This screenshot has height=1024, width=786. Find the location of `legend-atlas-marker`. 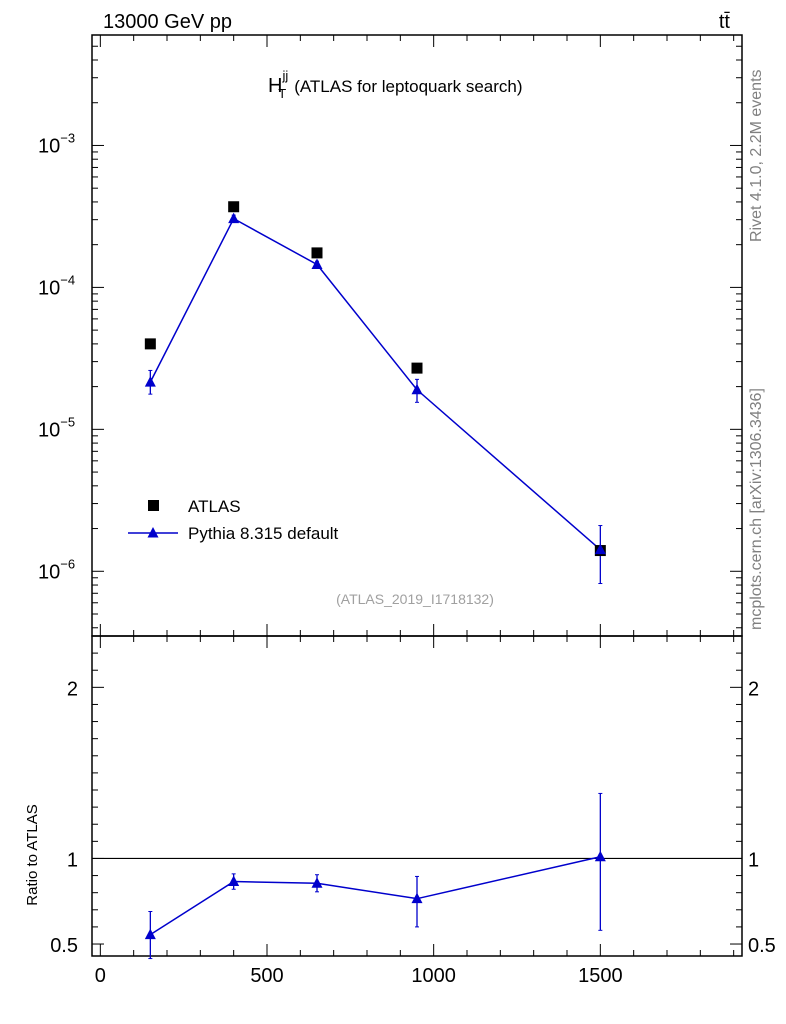

legend-atlas-marker is located at coordinates (153, 505).